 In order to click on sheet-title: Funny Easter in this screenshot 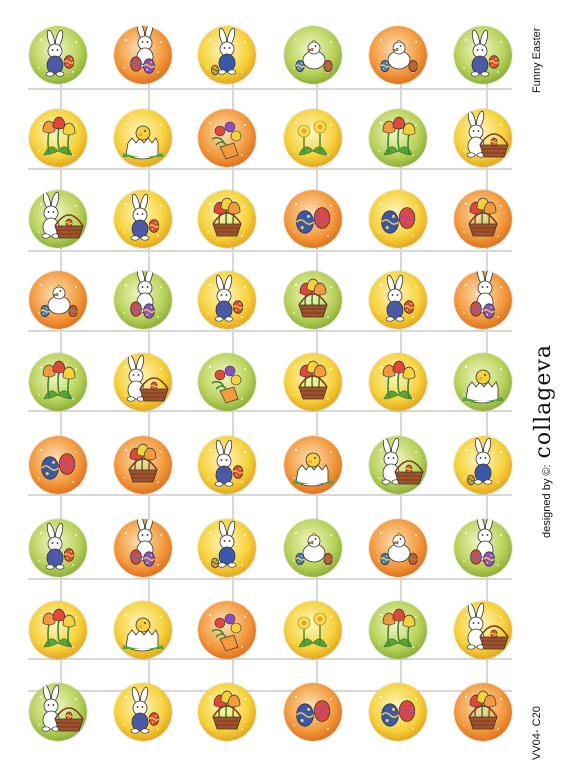, I will do `click(537, 60)`.